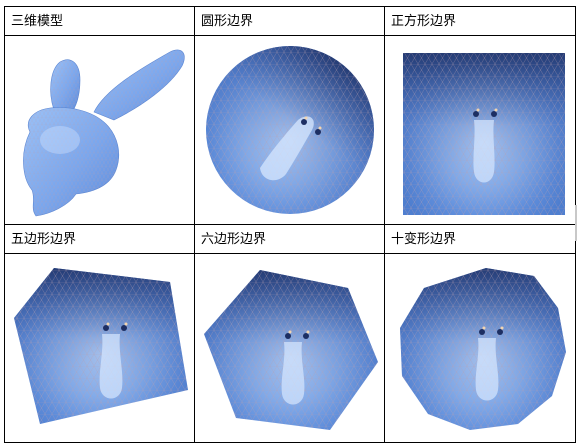 Image resolution: width=577 pixels, height=447 pixels. I want to click on image-cell-circle, so click(289, 130).